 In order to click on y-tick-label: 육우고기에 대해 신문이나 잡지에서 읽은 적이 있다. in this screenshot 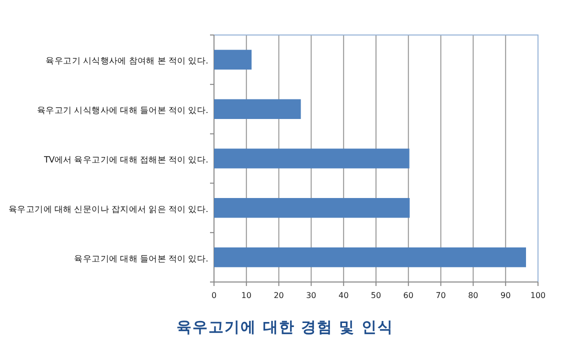, I will do `click(108, 209)`.